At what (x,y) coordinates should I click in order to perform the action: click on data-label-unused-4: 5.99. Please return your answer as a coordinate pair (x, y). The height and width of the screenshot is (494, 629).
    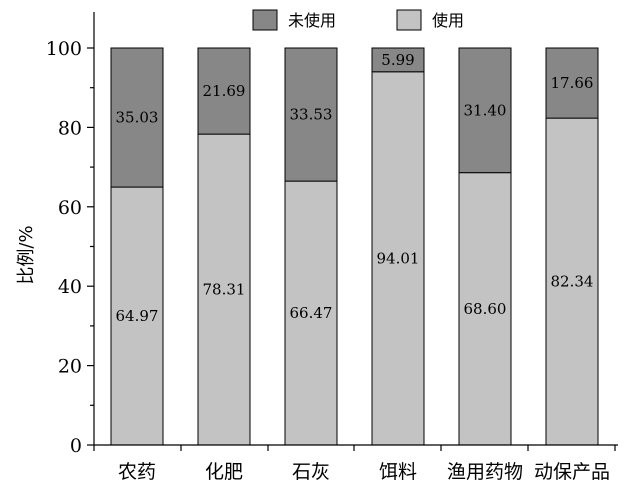
    Looking at the image, I should click on (397, 60).